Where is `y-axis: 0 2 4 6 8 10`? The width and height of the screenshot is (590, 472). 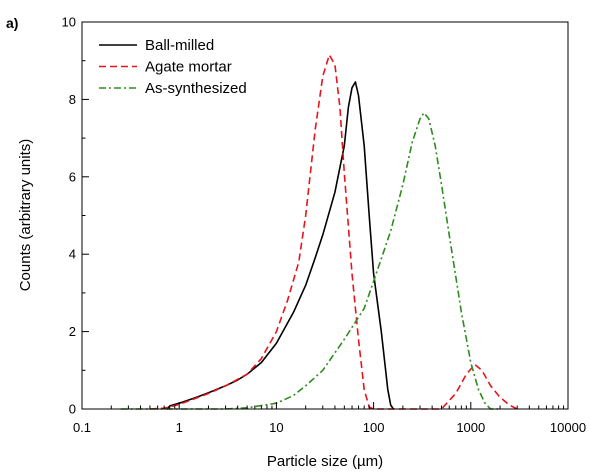 y-axis: 0 2 4 6 8 10 is located at coordinates (75, 216).